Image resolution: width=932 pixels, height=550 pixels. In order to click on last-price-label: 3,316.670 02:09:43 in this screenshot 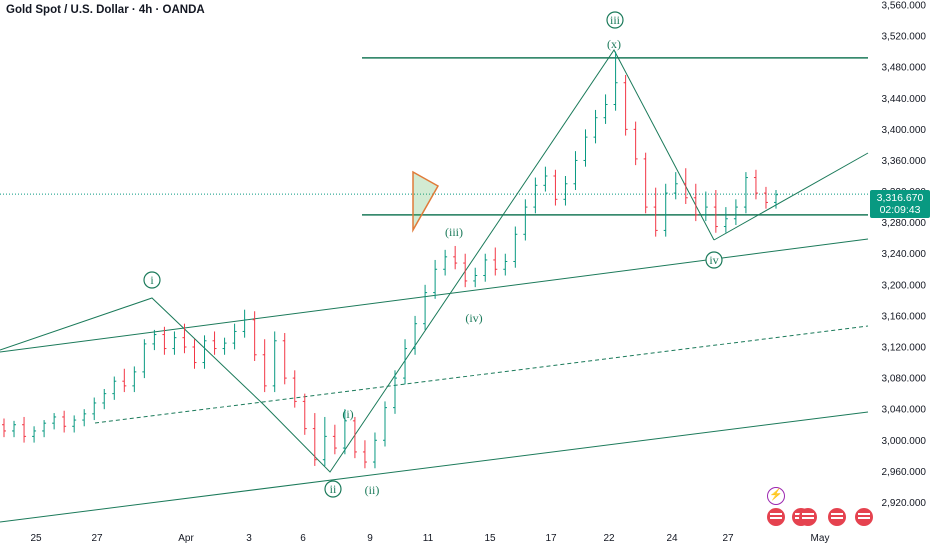, I will do `click(900, 204)`.